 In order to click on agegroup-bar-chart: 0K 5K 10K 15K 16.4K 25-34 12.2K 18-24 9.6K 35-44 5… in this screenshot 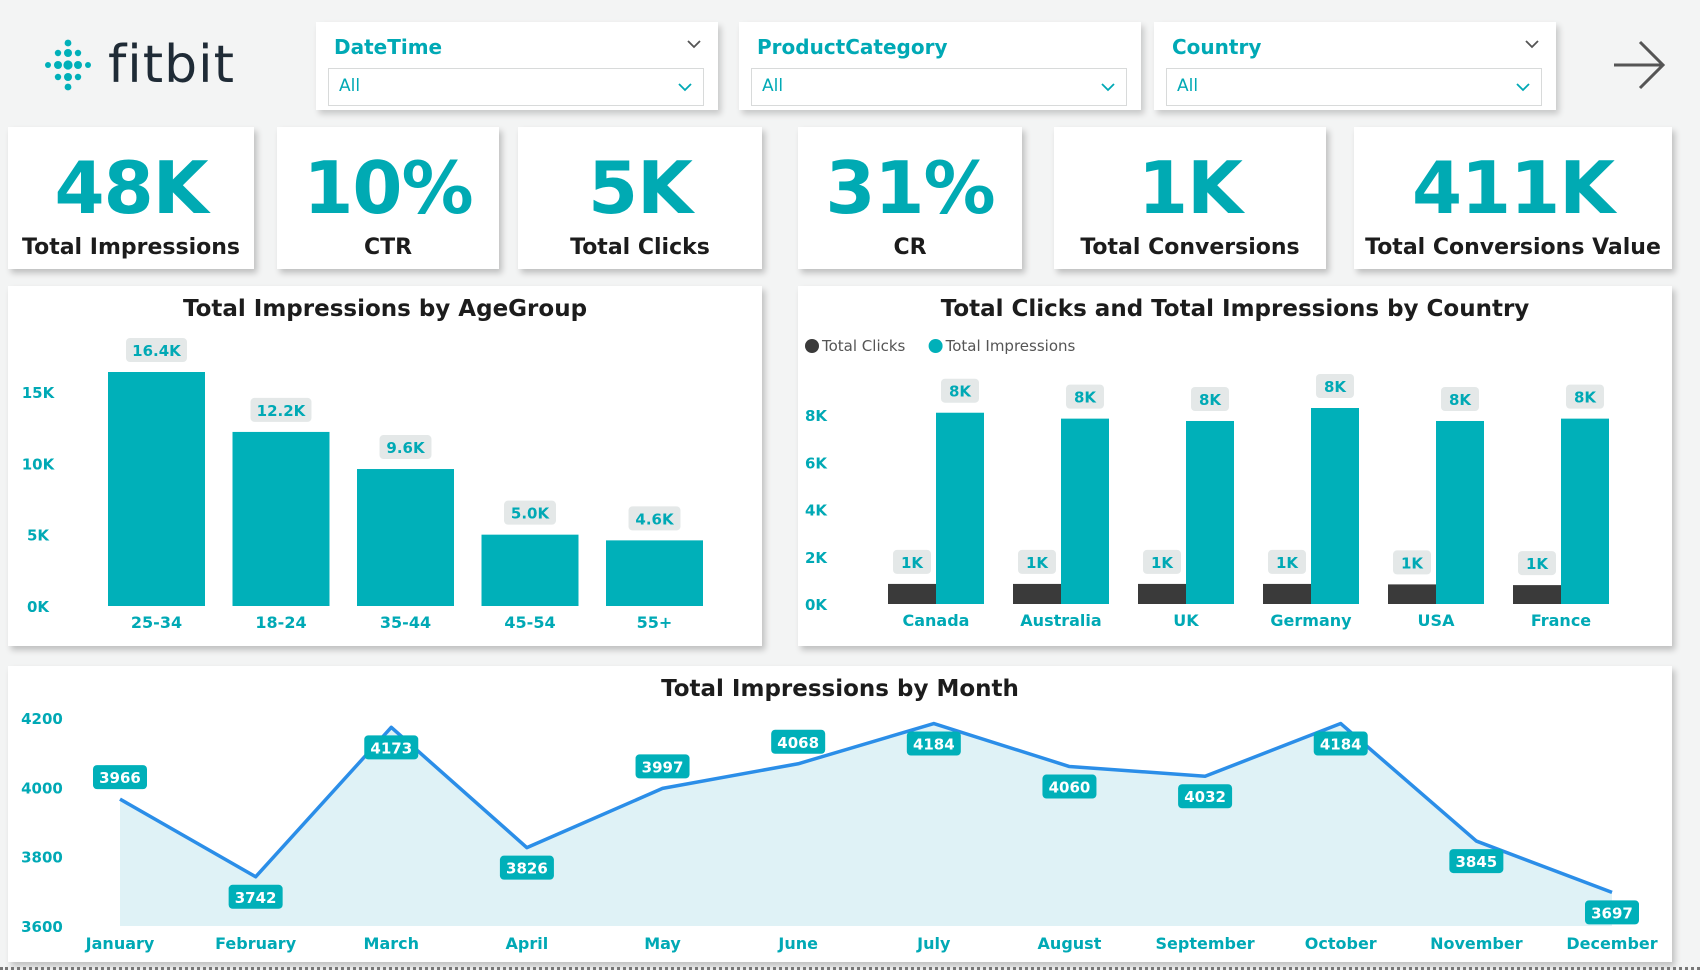, I will do `click(362, 485)`.